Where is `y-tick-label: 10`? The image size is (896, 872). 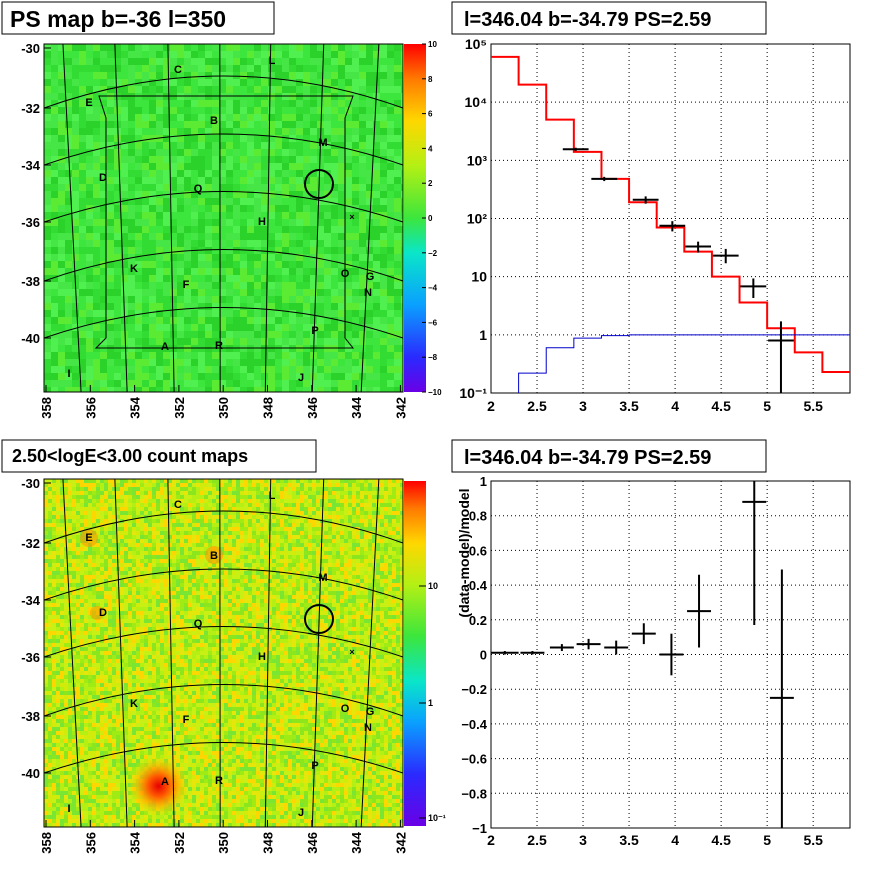
y-tick-label: 10 is located at coordinates (479, 277).